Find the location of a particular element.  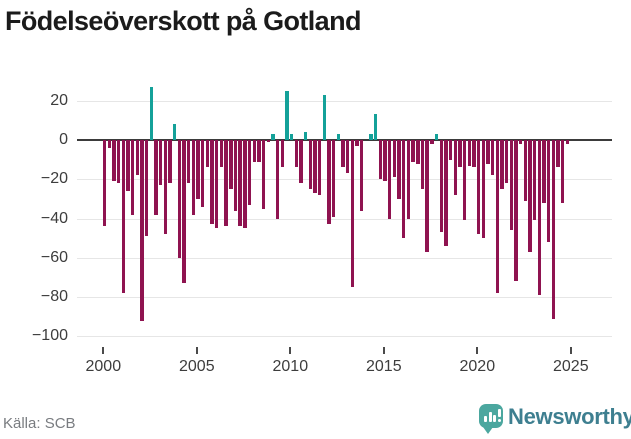

newsworthy-logo: Newsworthy is located at coordinates (555, 420).